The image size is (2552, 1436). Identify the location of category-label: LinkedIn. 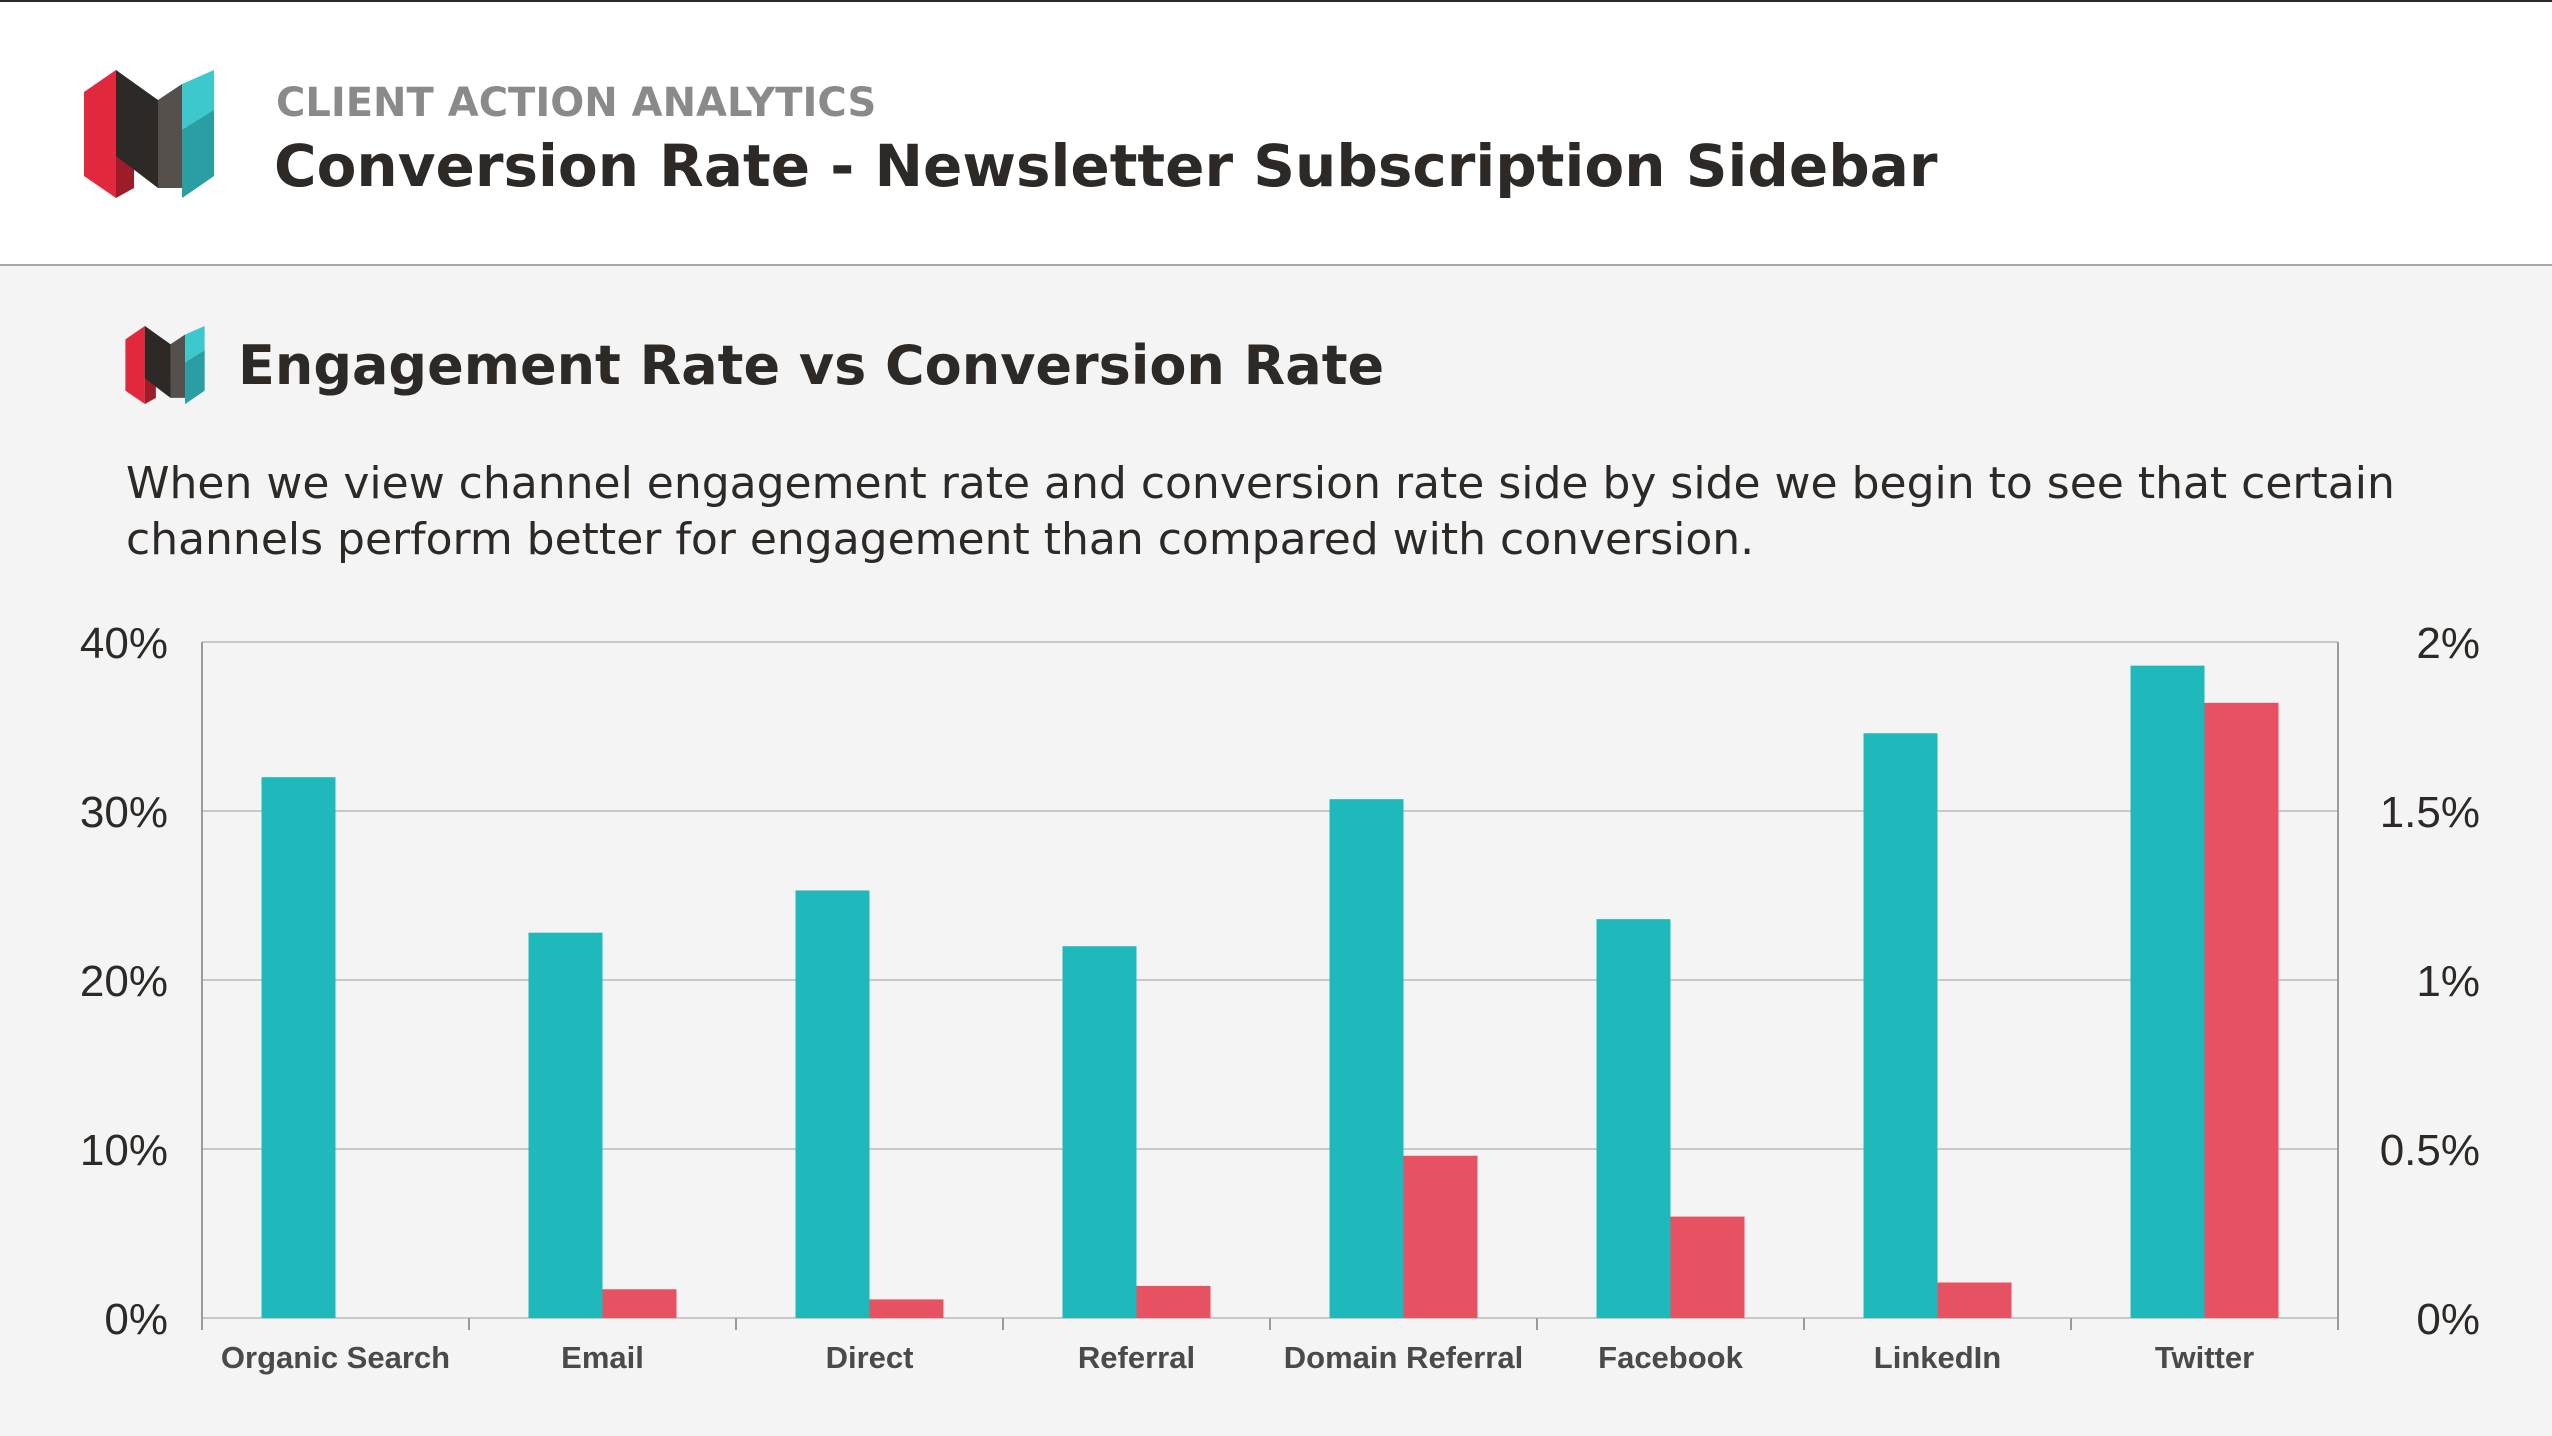
(1937, 1357).